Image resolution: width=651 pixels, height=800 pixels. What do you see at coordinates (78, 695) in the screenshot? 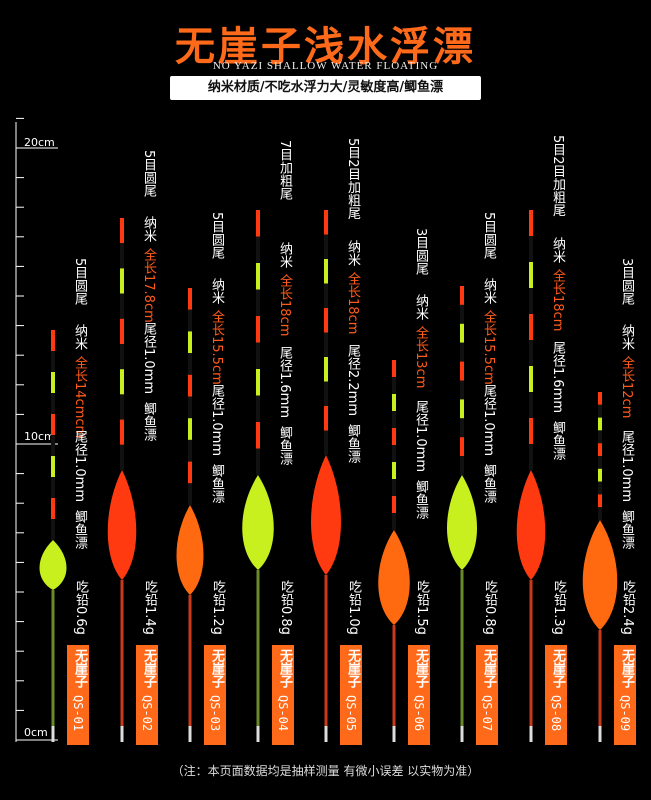
I see `model-badge: 无崖子 QS-01` at bounding box center [78, 695].